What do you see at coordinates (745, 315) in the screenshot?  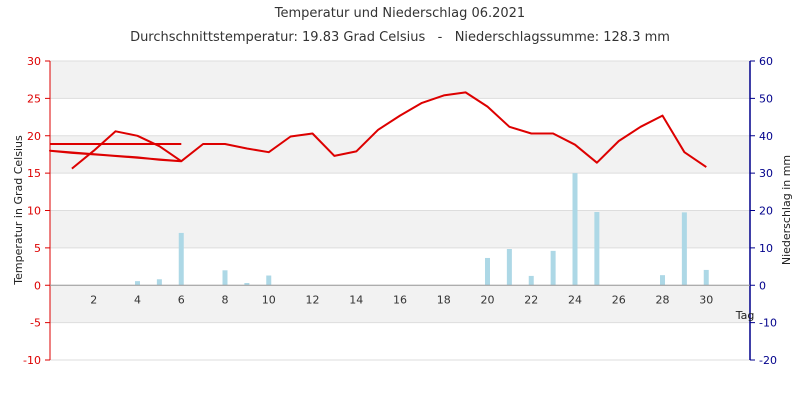 I see `x-axis-label: Tag` at bounding box center [745, 315].